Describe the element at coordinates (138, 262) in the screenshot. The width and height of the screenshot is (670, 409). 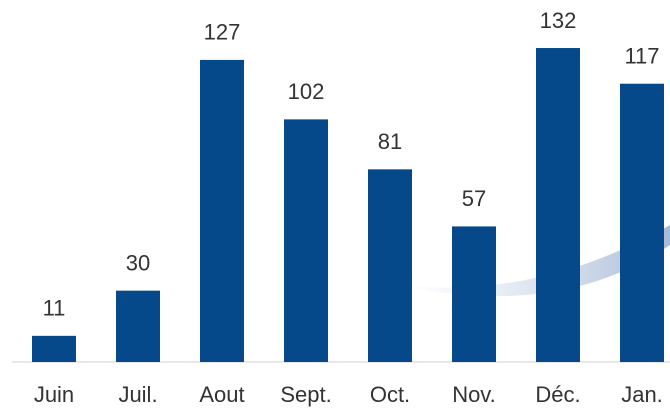
I see `value-label: 30` at that location.